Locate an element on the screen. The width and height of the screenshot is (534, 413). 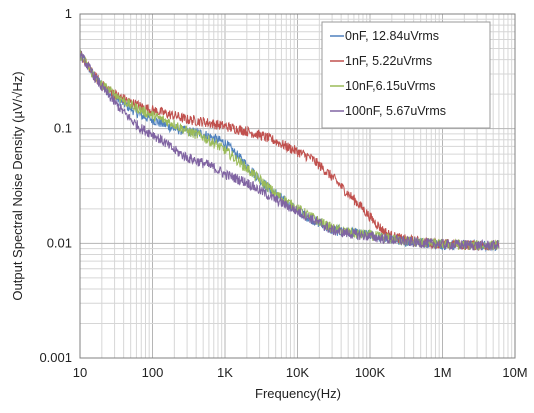
y-tick-label: 0.001 is located at coordinates (55, 357).